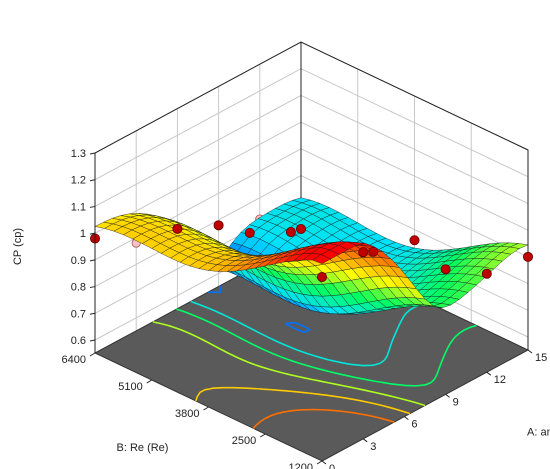 The height and width of the screenshot is (469, 550). What do you see at coordinates (373, 447) in the screenshot?
I see `x-tick-label: 3` at bounding box center [373, 447].